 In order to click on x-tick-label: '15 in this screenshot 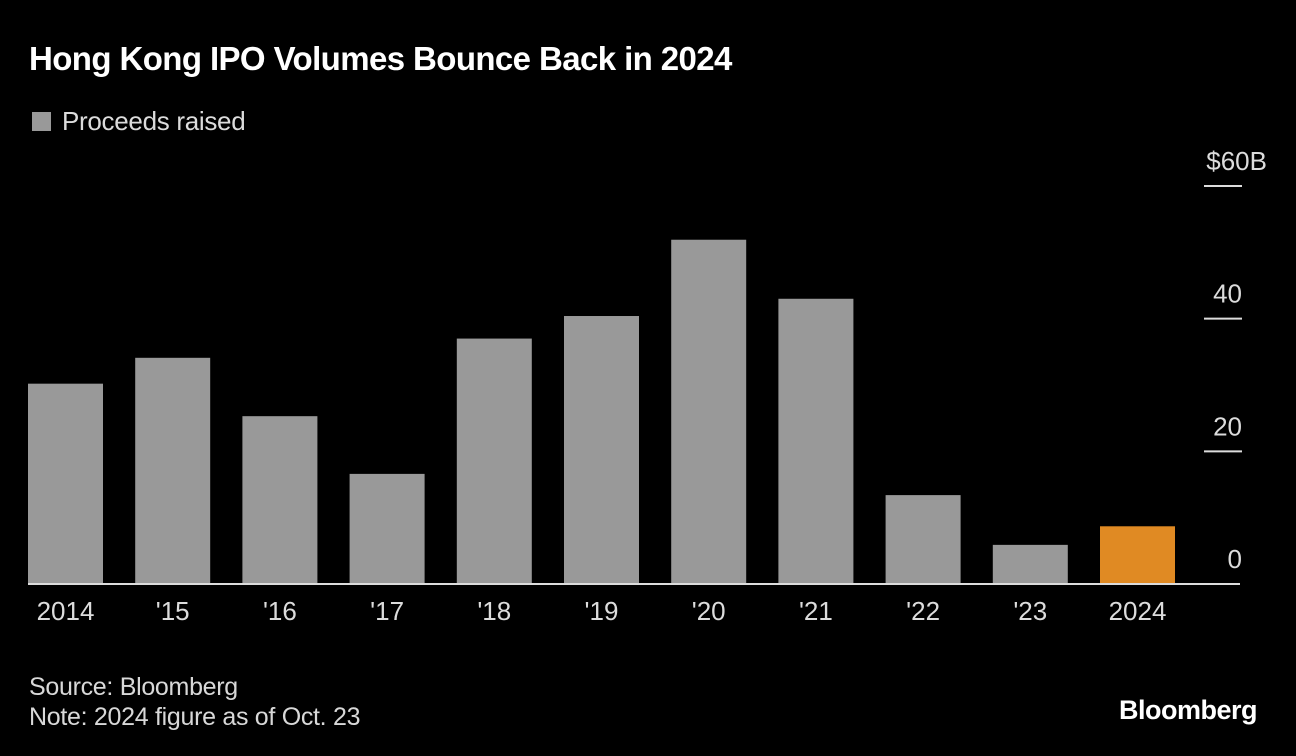, I will do `click(173, 611)`.